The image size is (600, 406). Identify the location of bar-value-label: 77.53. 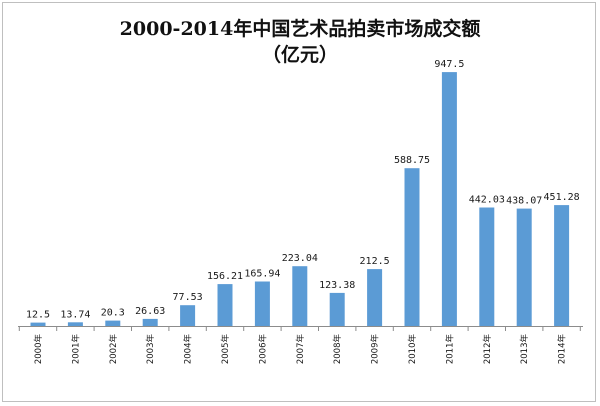
(188, 297).